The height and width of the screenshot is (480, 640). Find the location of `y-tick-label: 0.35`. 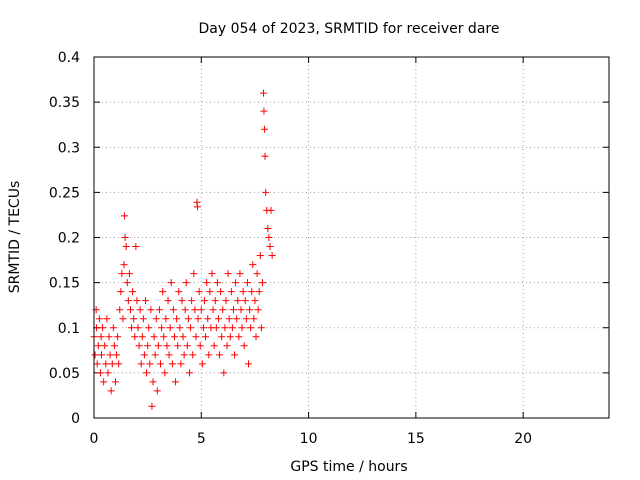

y-tick-label: 0.35 is located at coordinates (64, 103).